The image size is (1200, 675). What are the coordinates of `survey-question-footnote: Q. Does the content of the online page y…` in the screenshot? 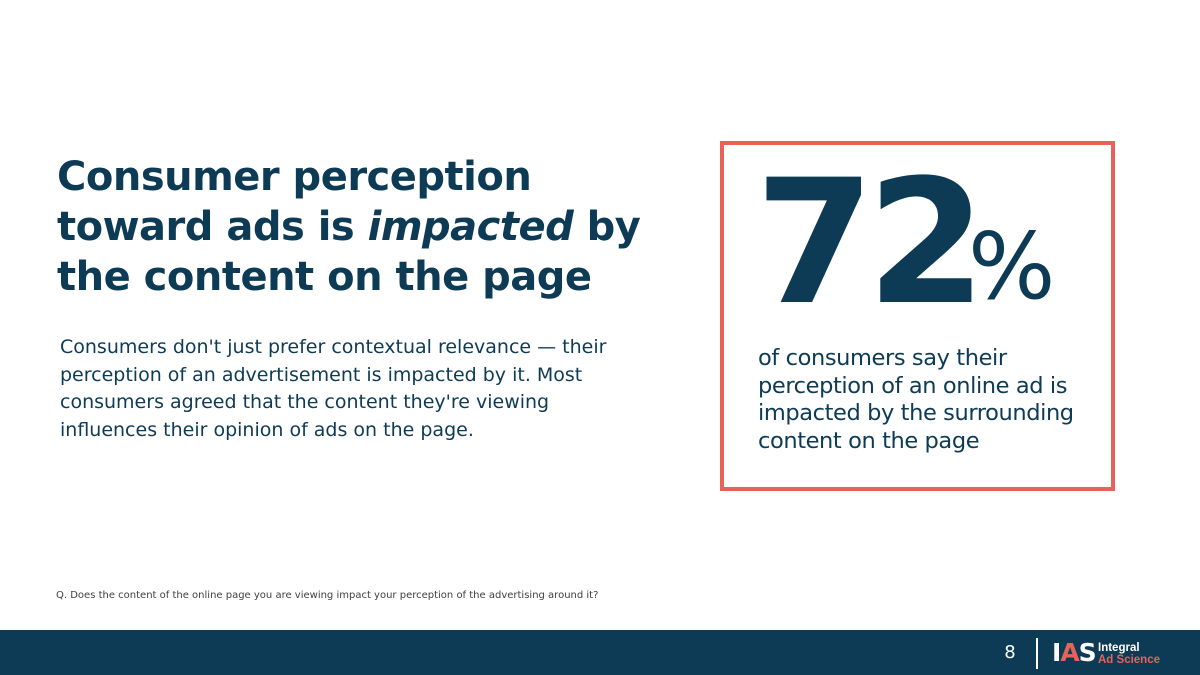 It's located at (327, 595).